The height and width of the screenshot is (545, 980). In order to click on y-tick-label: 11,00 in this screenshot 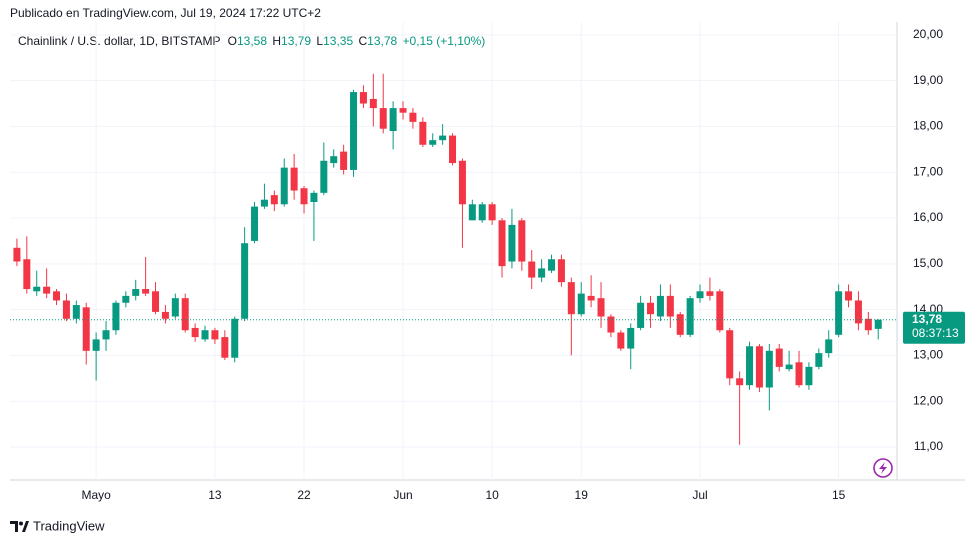, I will do `click(928, 446)`.